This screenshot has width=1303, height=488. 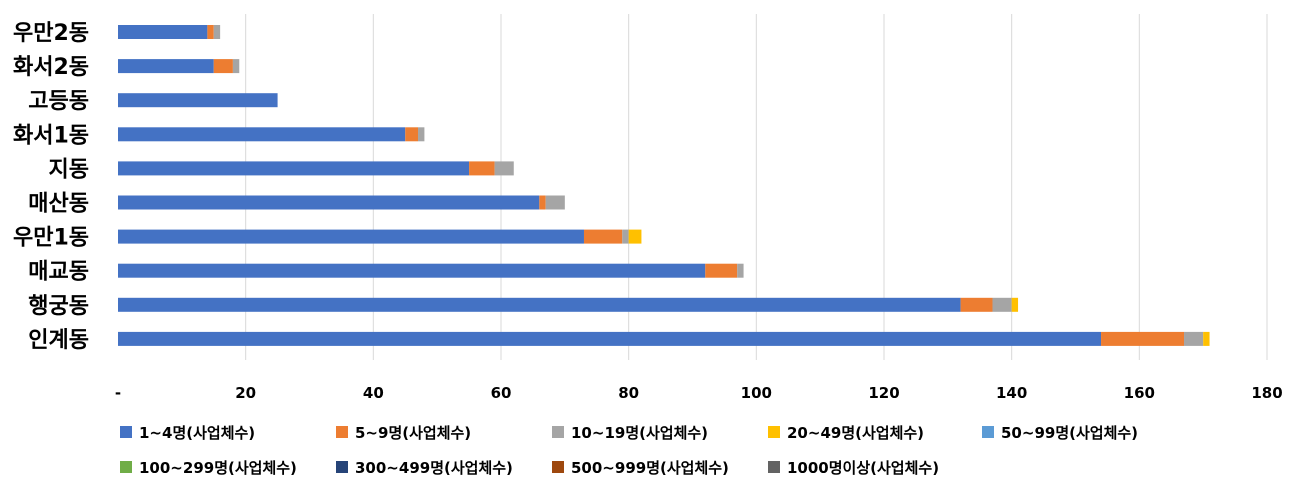 I want to click on legend-item: 500~999명(사업체수), so click(x=640, y=468).